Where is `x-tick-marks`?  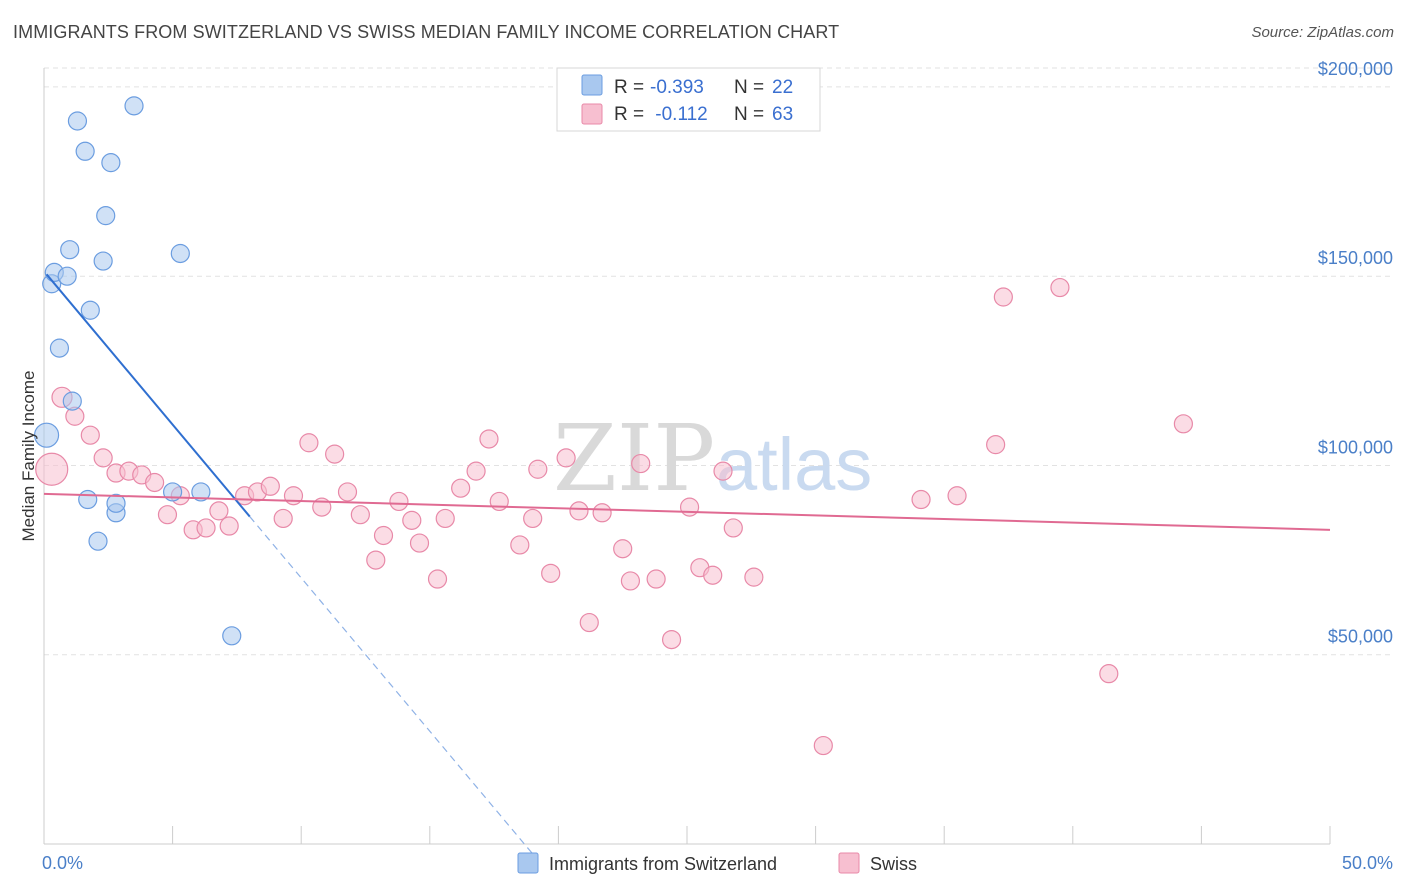
x-tick-marks is located at coordinates (687, 835).